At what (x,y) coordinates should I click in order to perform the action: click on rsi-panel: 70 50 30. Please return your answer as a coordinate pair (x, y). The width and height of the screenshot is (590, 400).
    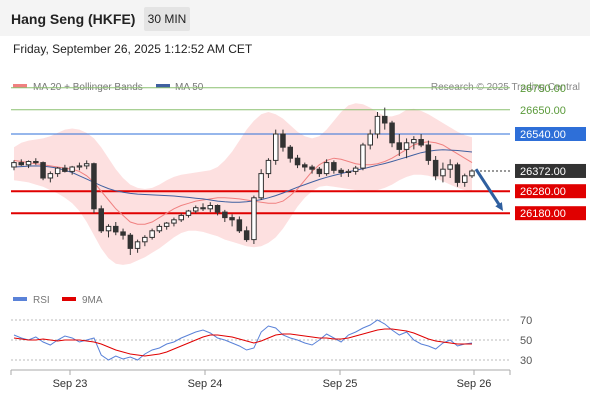
    Looking at the image, I should click on (271, 341).